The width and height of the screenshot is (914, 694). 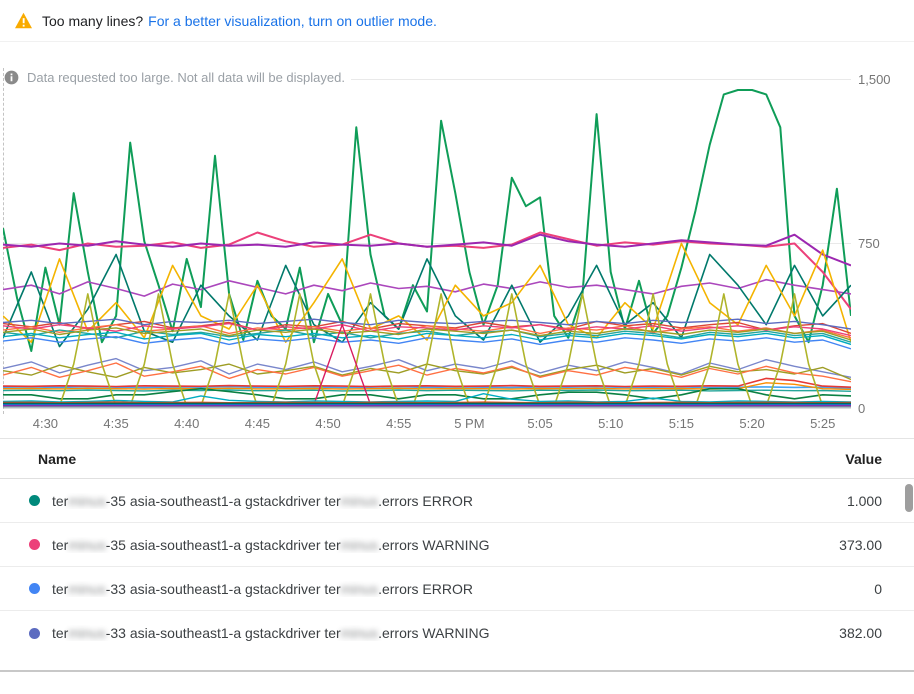 I want to click on table-scrollbar-thumb, so click(x=909, y=498).